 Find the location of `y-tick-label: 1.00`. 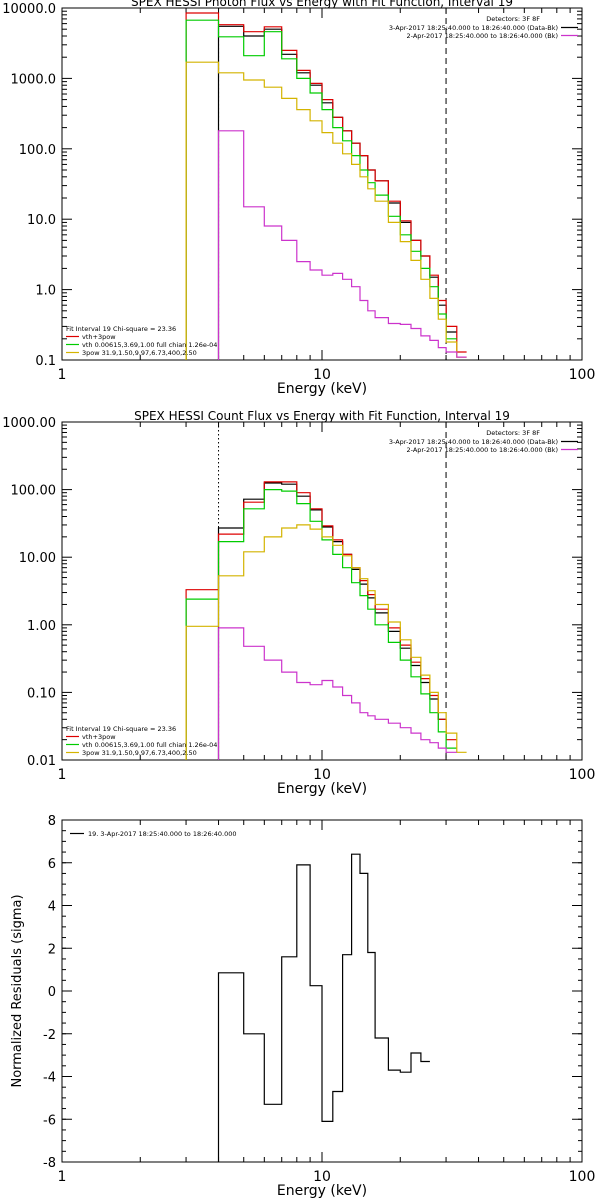

y-tick-label: 1.00 is located at coordinates (41, 626).